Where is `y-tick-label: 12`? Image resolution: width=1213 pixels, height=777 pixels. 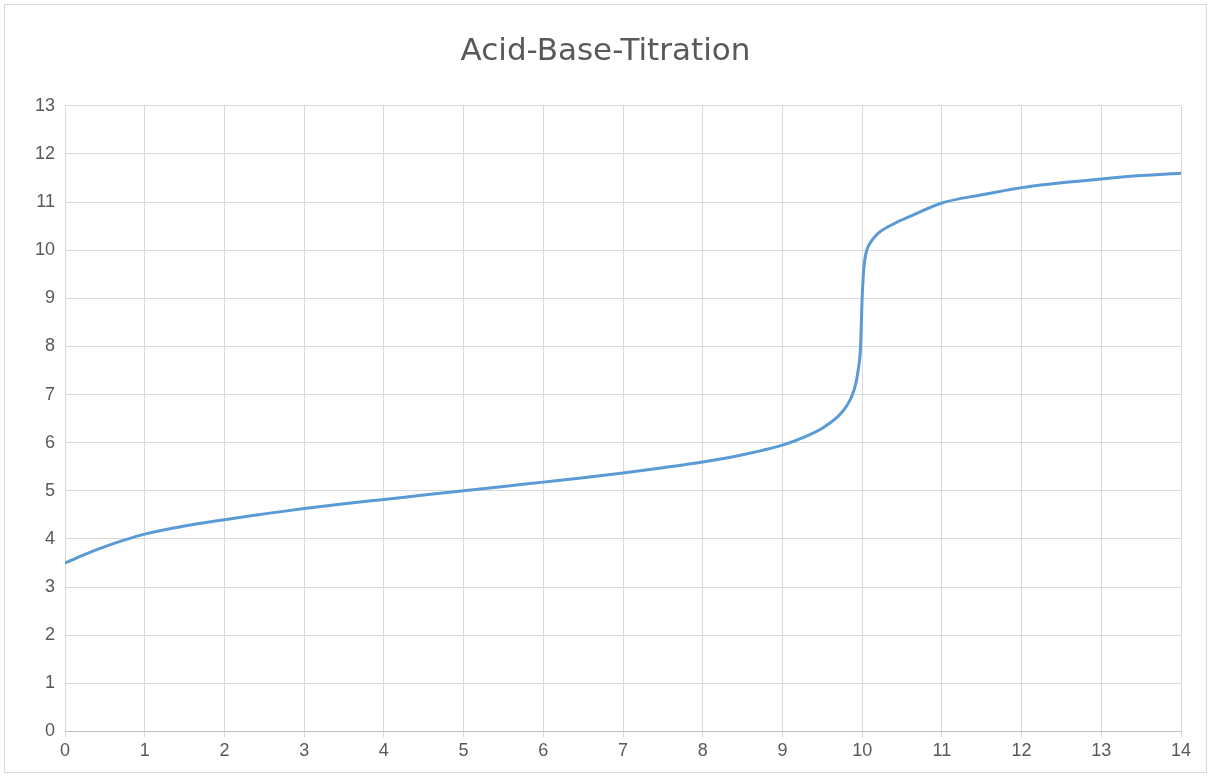
y-tick-label: 12 is located at coordinates (45, 152).